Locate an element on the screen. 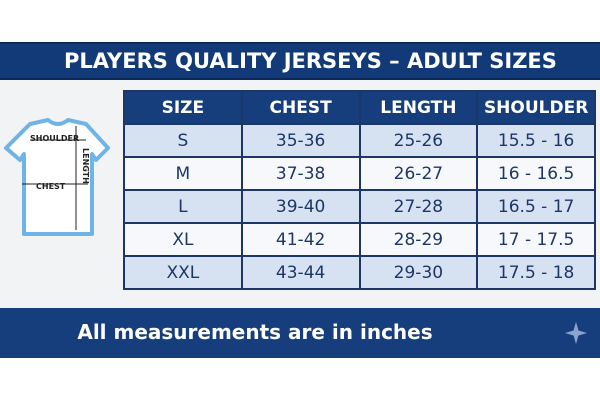  table-cell: 15.5 - 16 is located at coordinates (536, 140).